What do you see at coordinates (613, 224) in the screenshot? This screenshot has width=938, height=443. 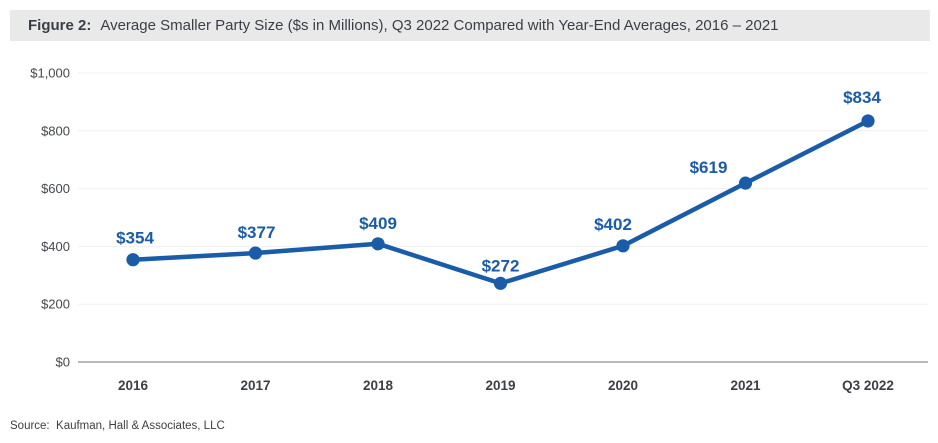 I see `data-label: $402` at bounding box center [613, 224].